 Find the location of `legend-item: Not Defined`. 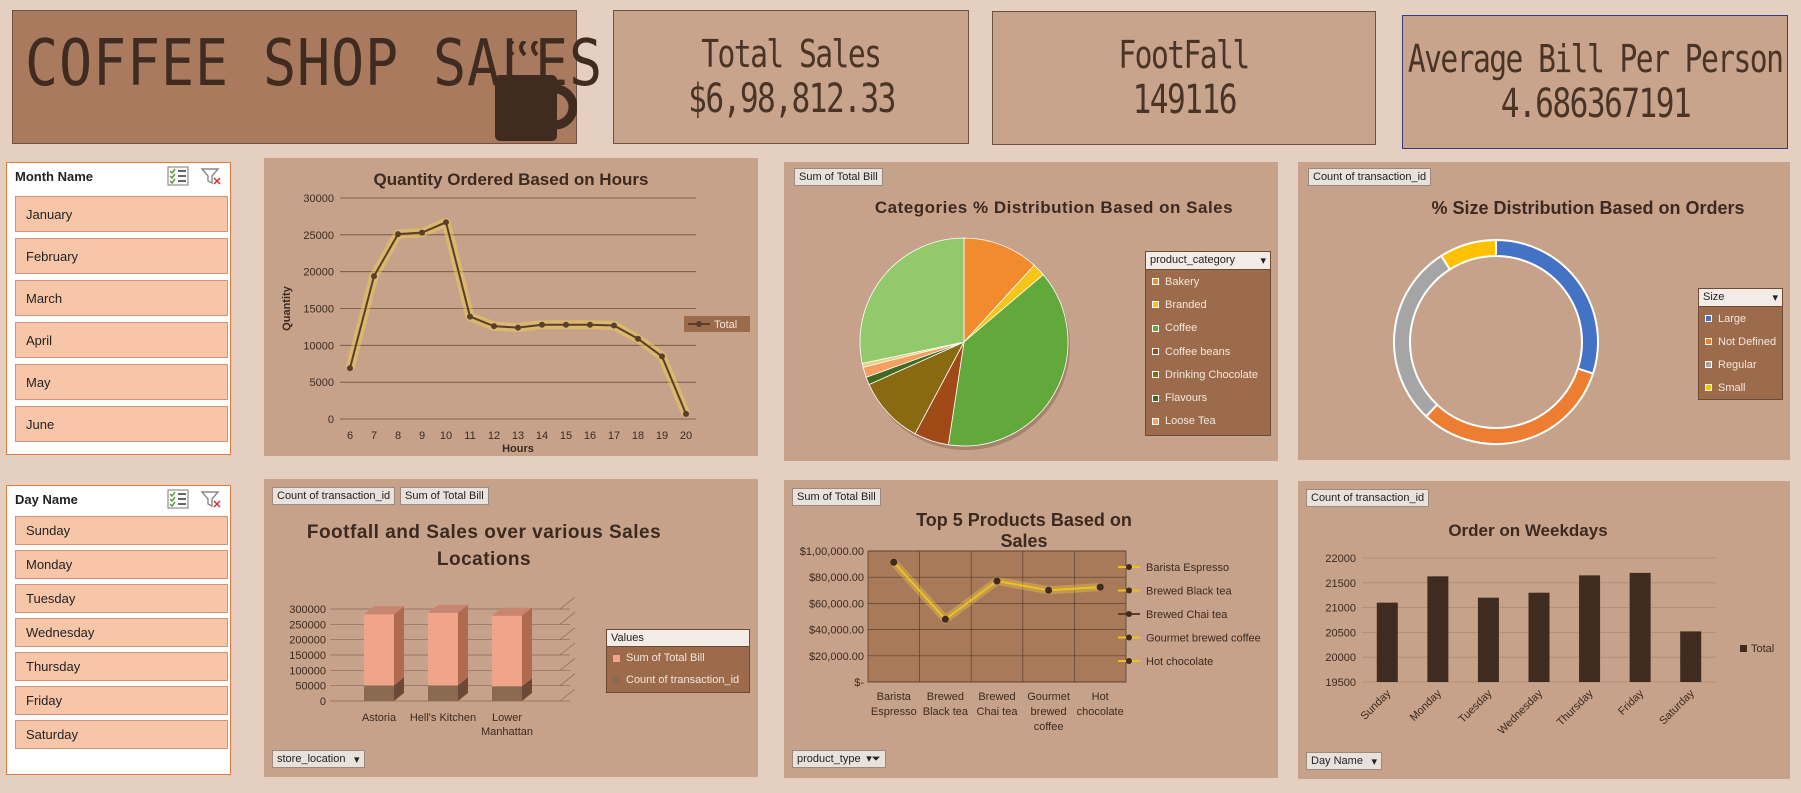

legend-item: Not Defined is located at coordinates (1740, 341).